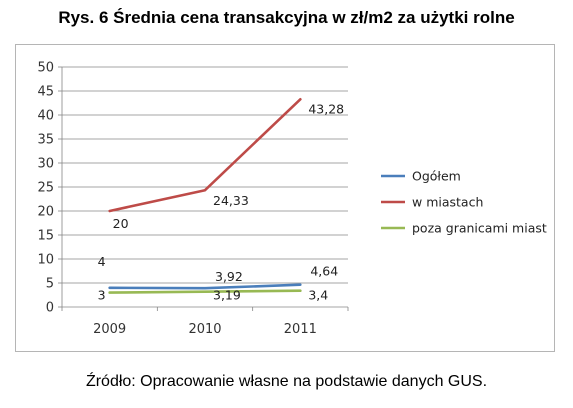 The height and width of the screenshot is (408, 573). What do you see at coordinates (231, 200) in the screenshot?
I see `data-label: 24,33` at bounding box center [231, 200].